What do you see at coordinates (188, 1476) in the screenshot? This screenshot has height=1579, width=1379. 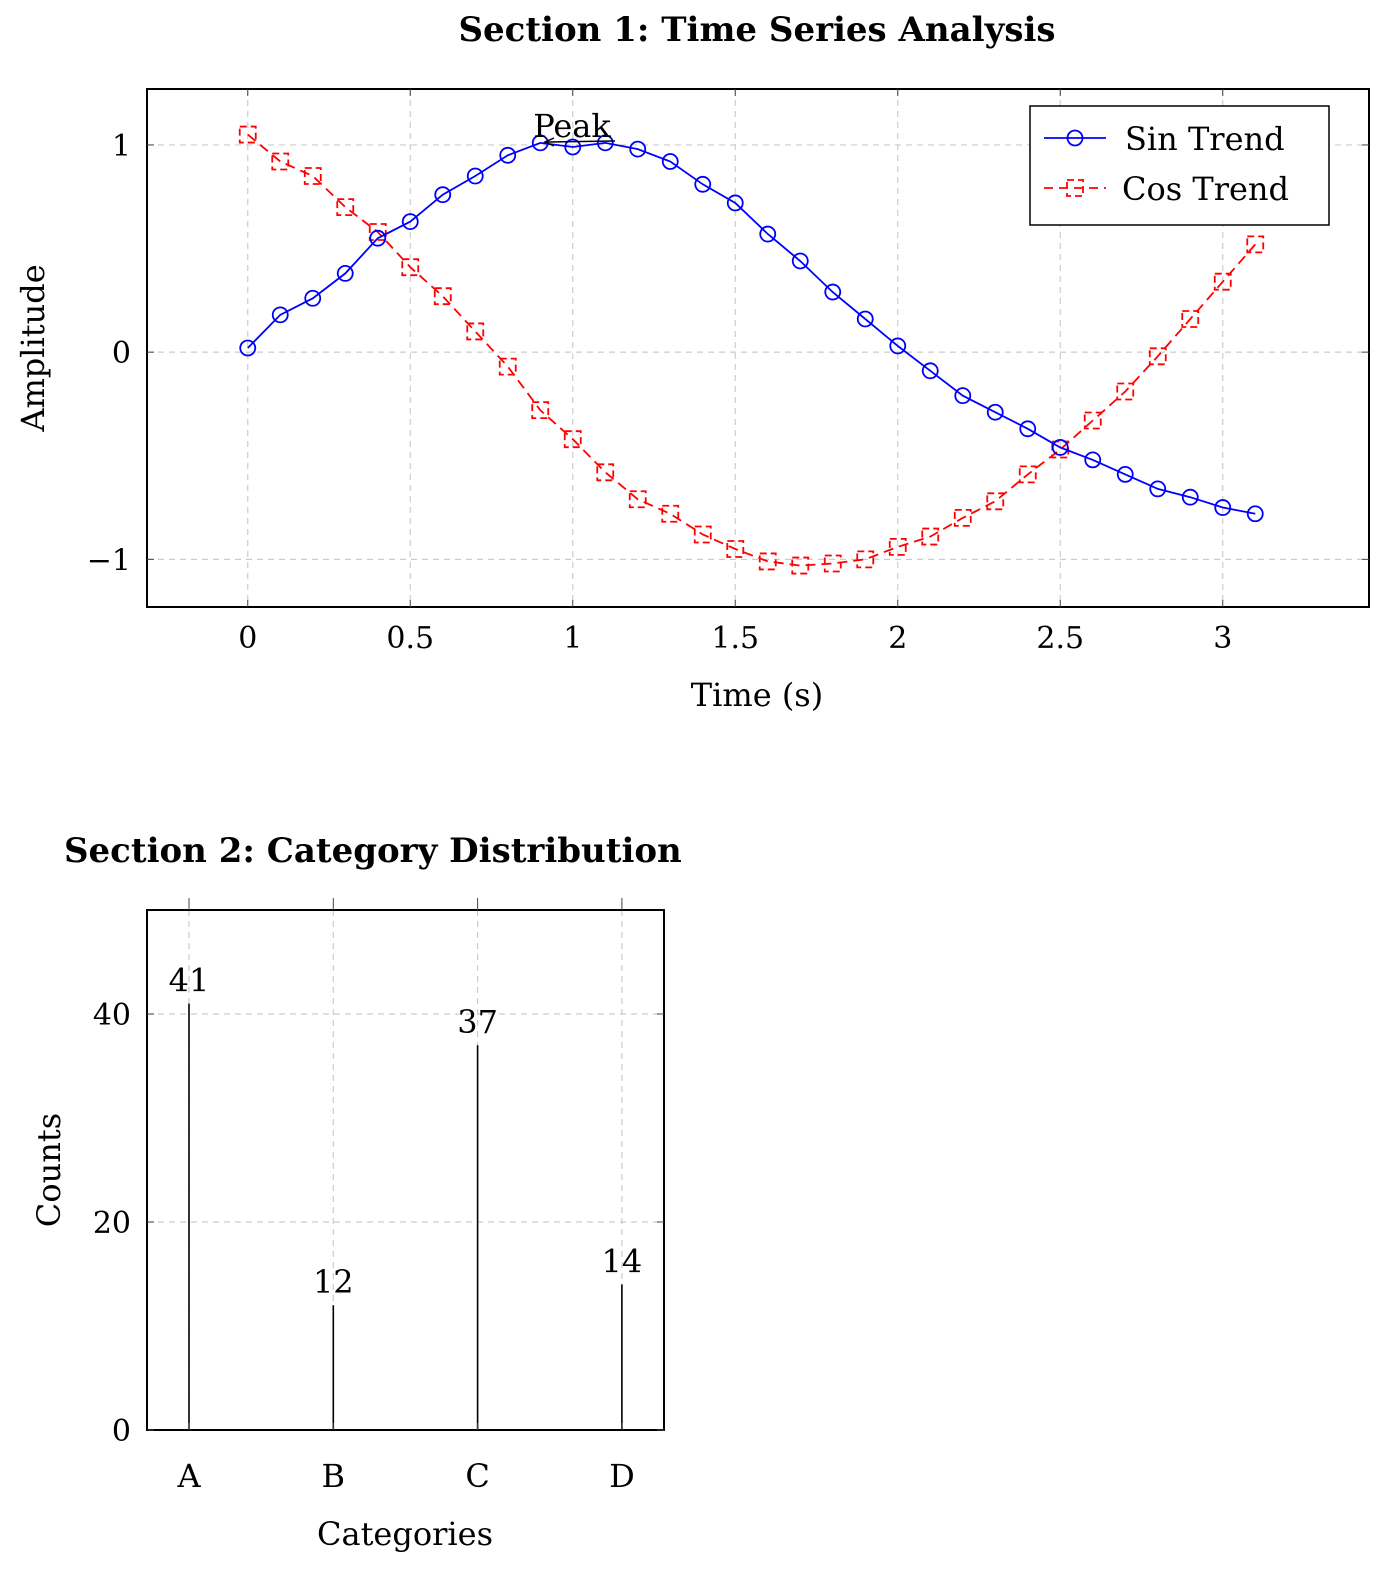 I see `category-label-a: A` at bounding box center [188, 1476].